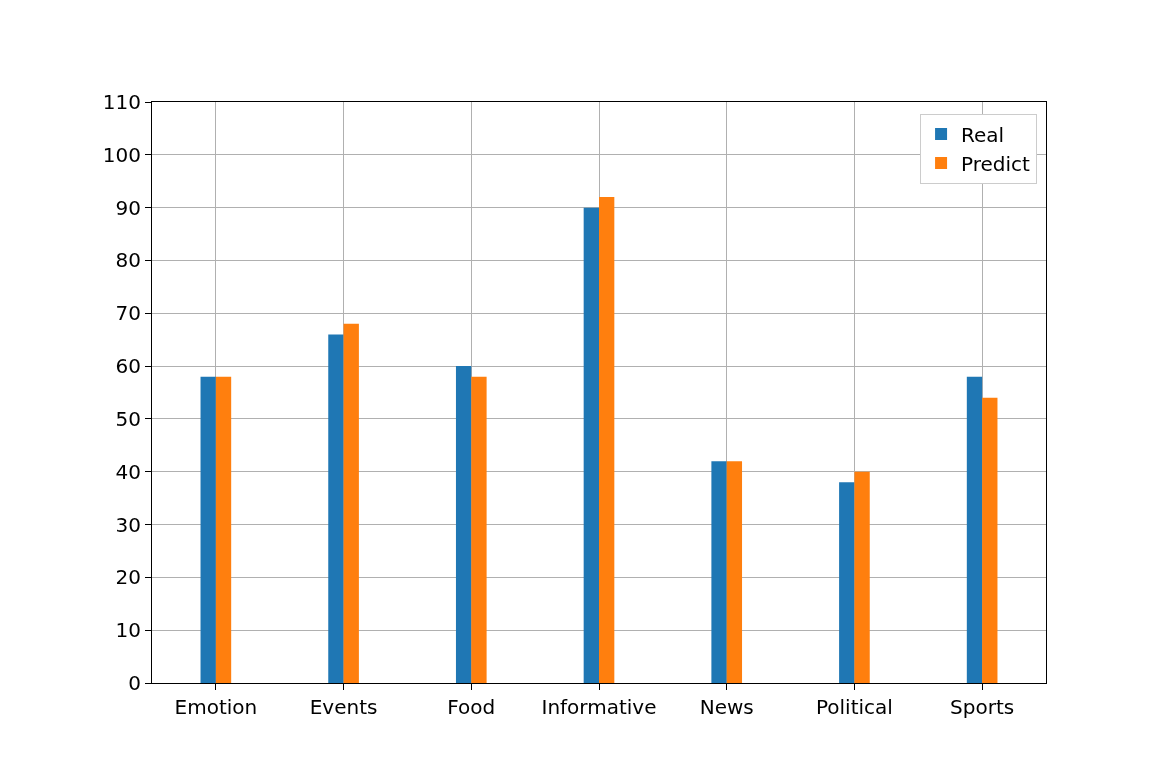 The height and width of the screenshot is (773, 1153). Describe the element at coordinates (726, 707) in the screenshot. I see `x-tick-label: News` at that location.